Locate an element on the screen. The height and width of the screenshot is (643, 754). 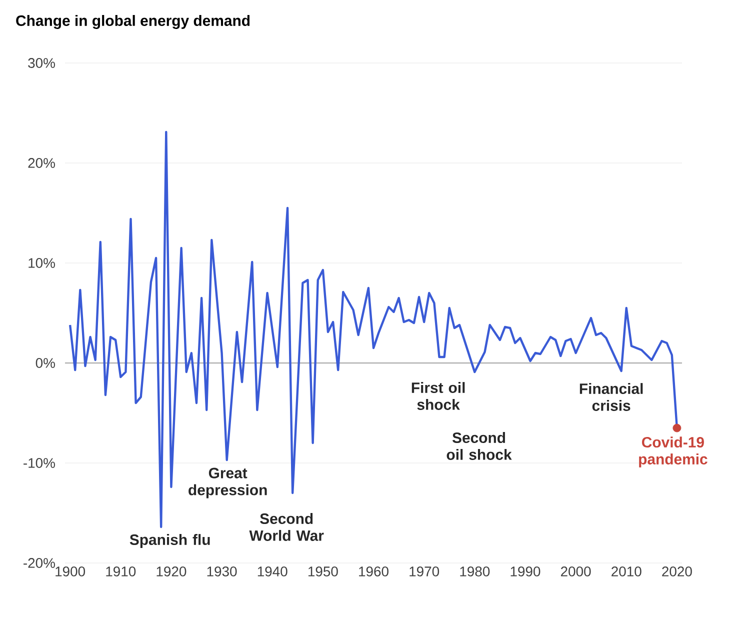
x-tick-label: 1970 is located at coordinates (425, 571).